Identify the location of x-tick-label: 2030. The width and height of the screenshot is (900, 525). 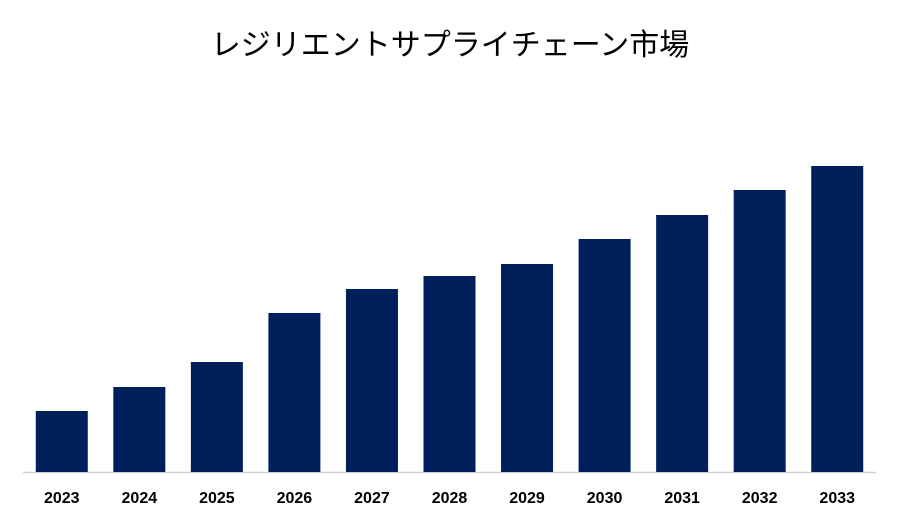
(605, 498).